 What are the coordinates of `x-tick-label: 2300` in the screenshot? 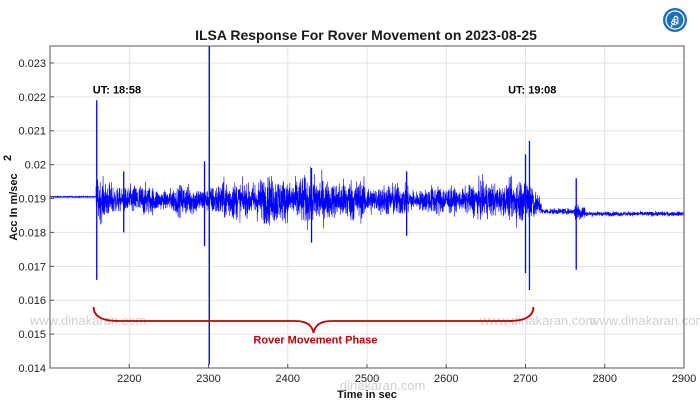 It's located at (208, 379).